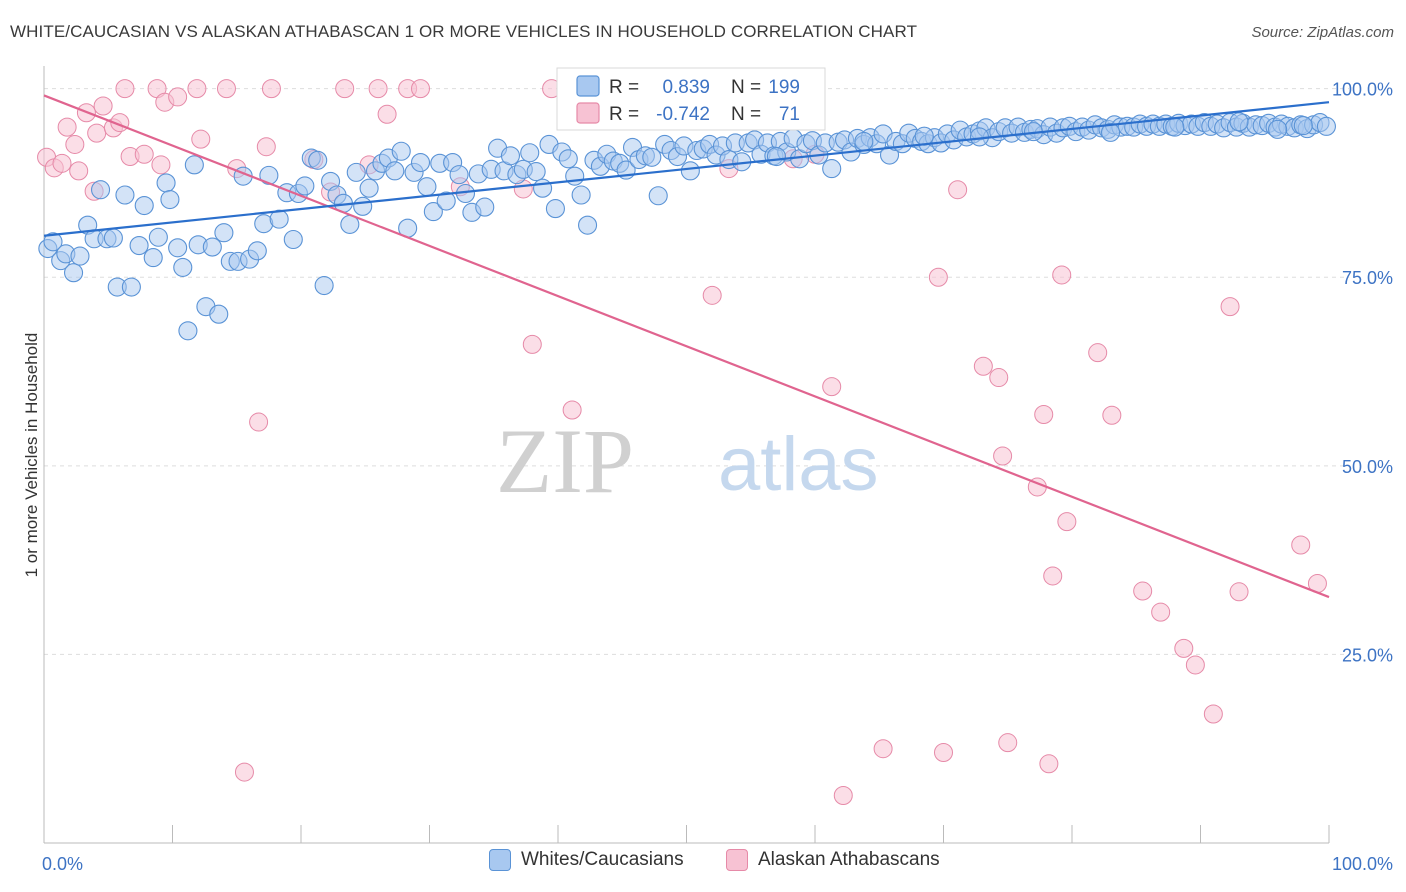  Describe the element at coordinates (737, 860) in the screenshot. I see `legend-swatch-athabascans` at that location.